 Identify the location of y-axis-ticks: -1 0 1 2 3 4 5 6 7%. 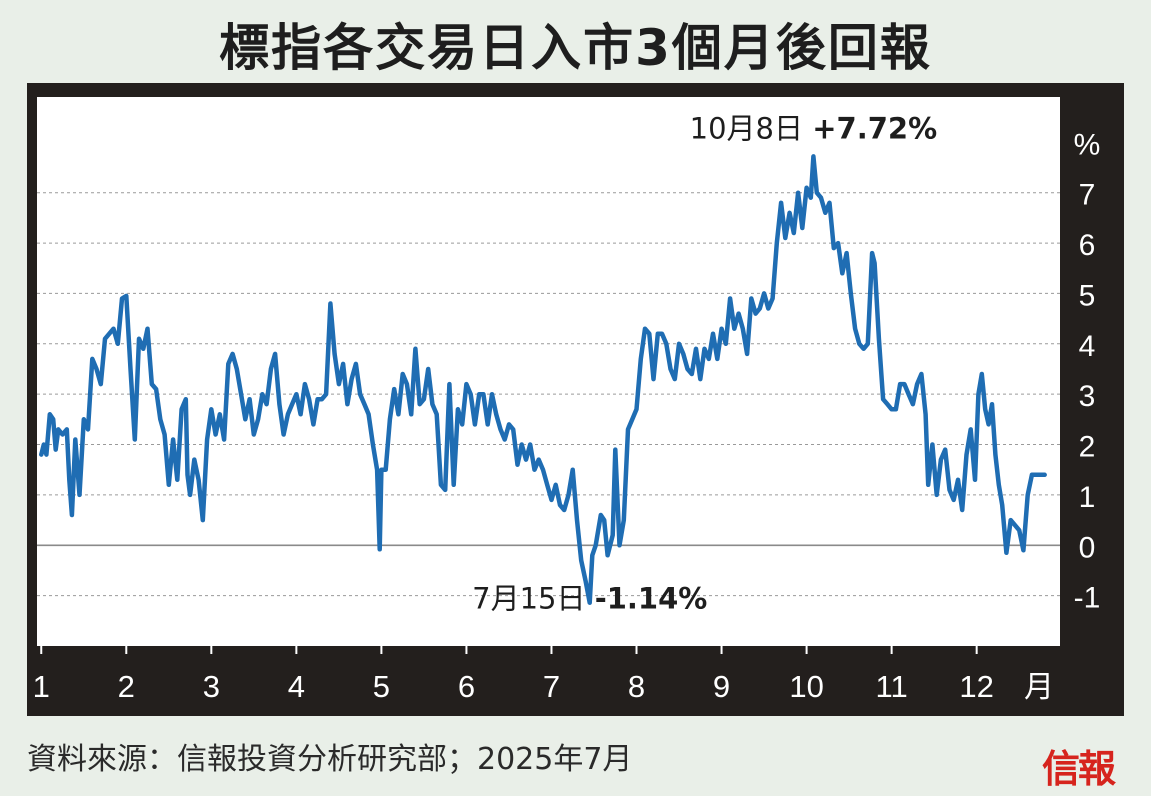
(1087, 371).